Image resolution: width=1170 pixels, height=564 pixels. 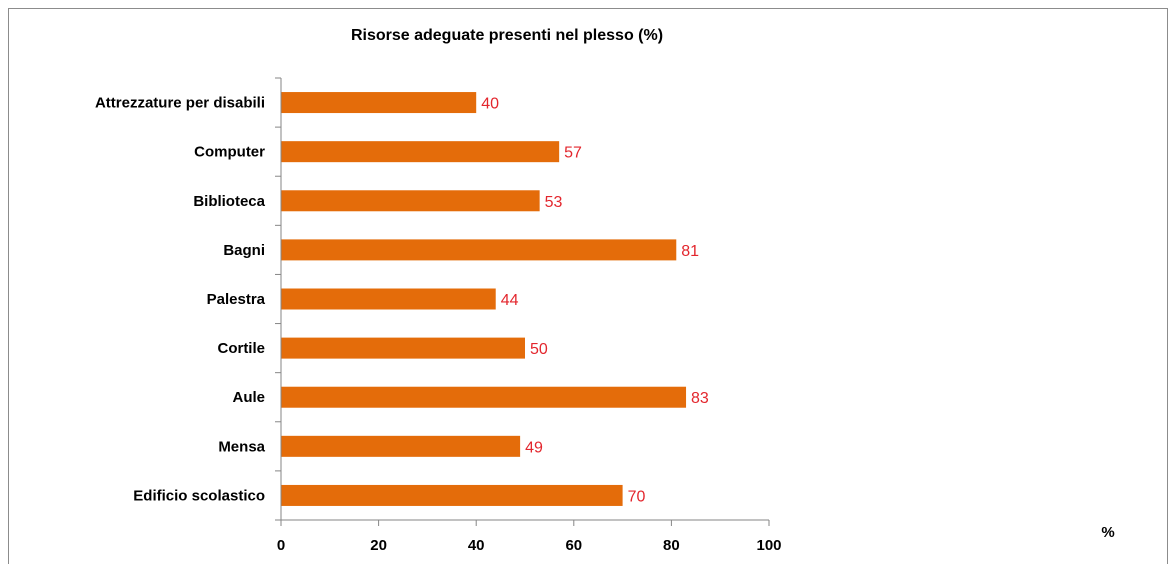 I want to click on category-label: Bagni, so click(x=244, y=250).